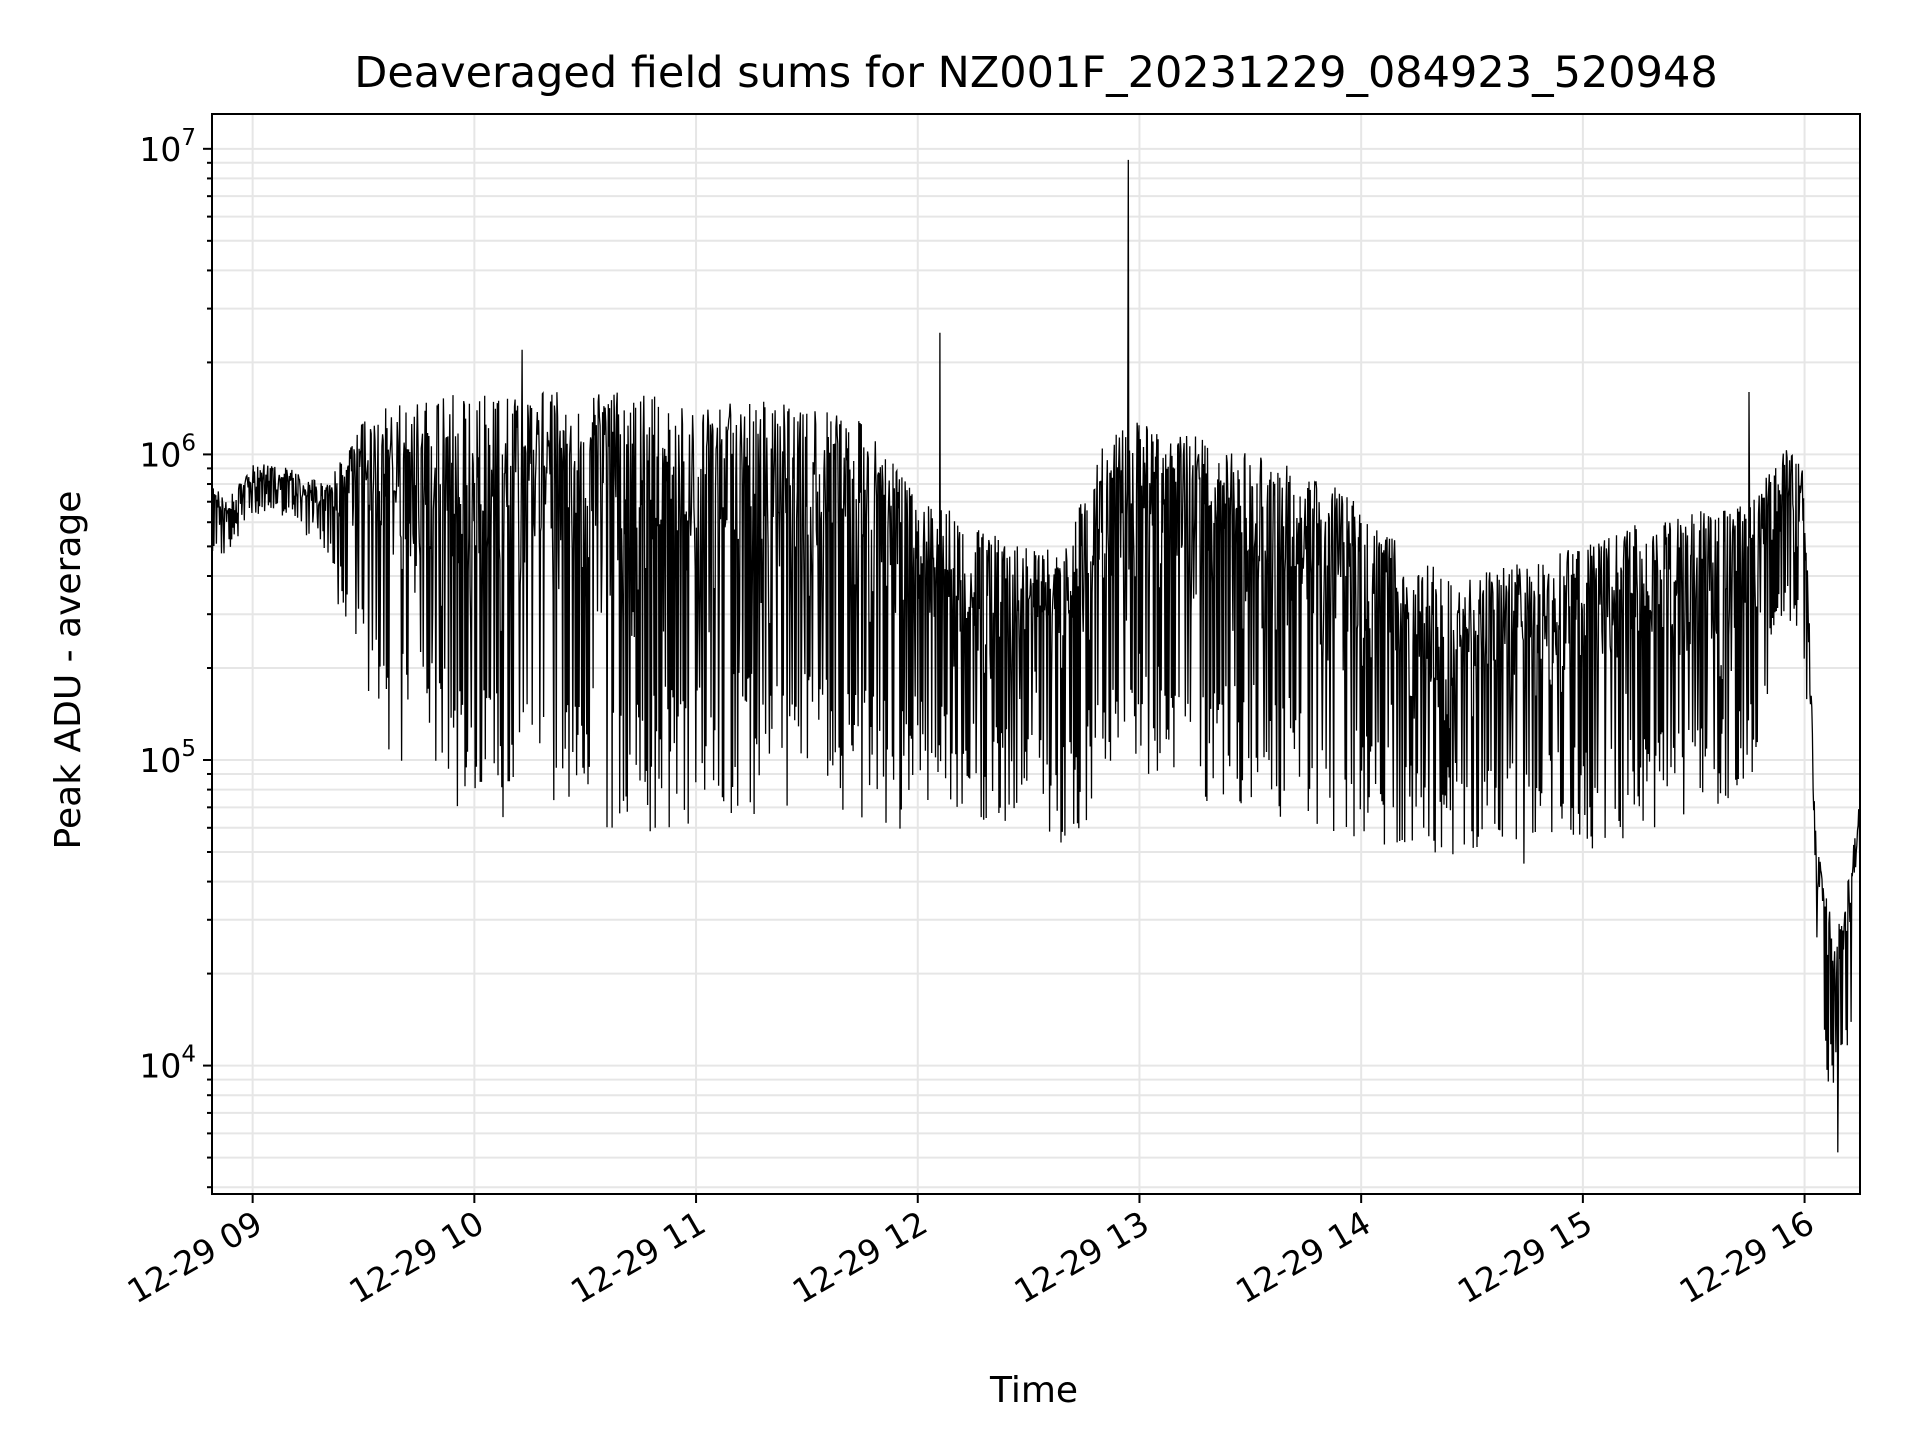 The width and height of the screenshot is (1920, 1440). I want to click on y-tick-exponent: 7, so click(188, 138).